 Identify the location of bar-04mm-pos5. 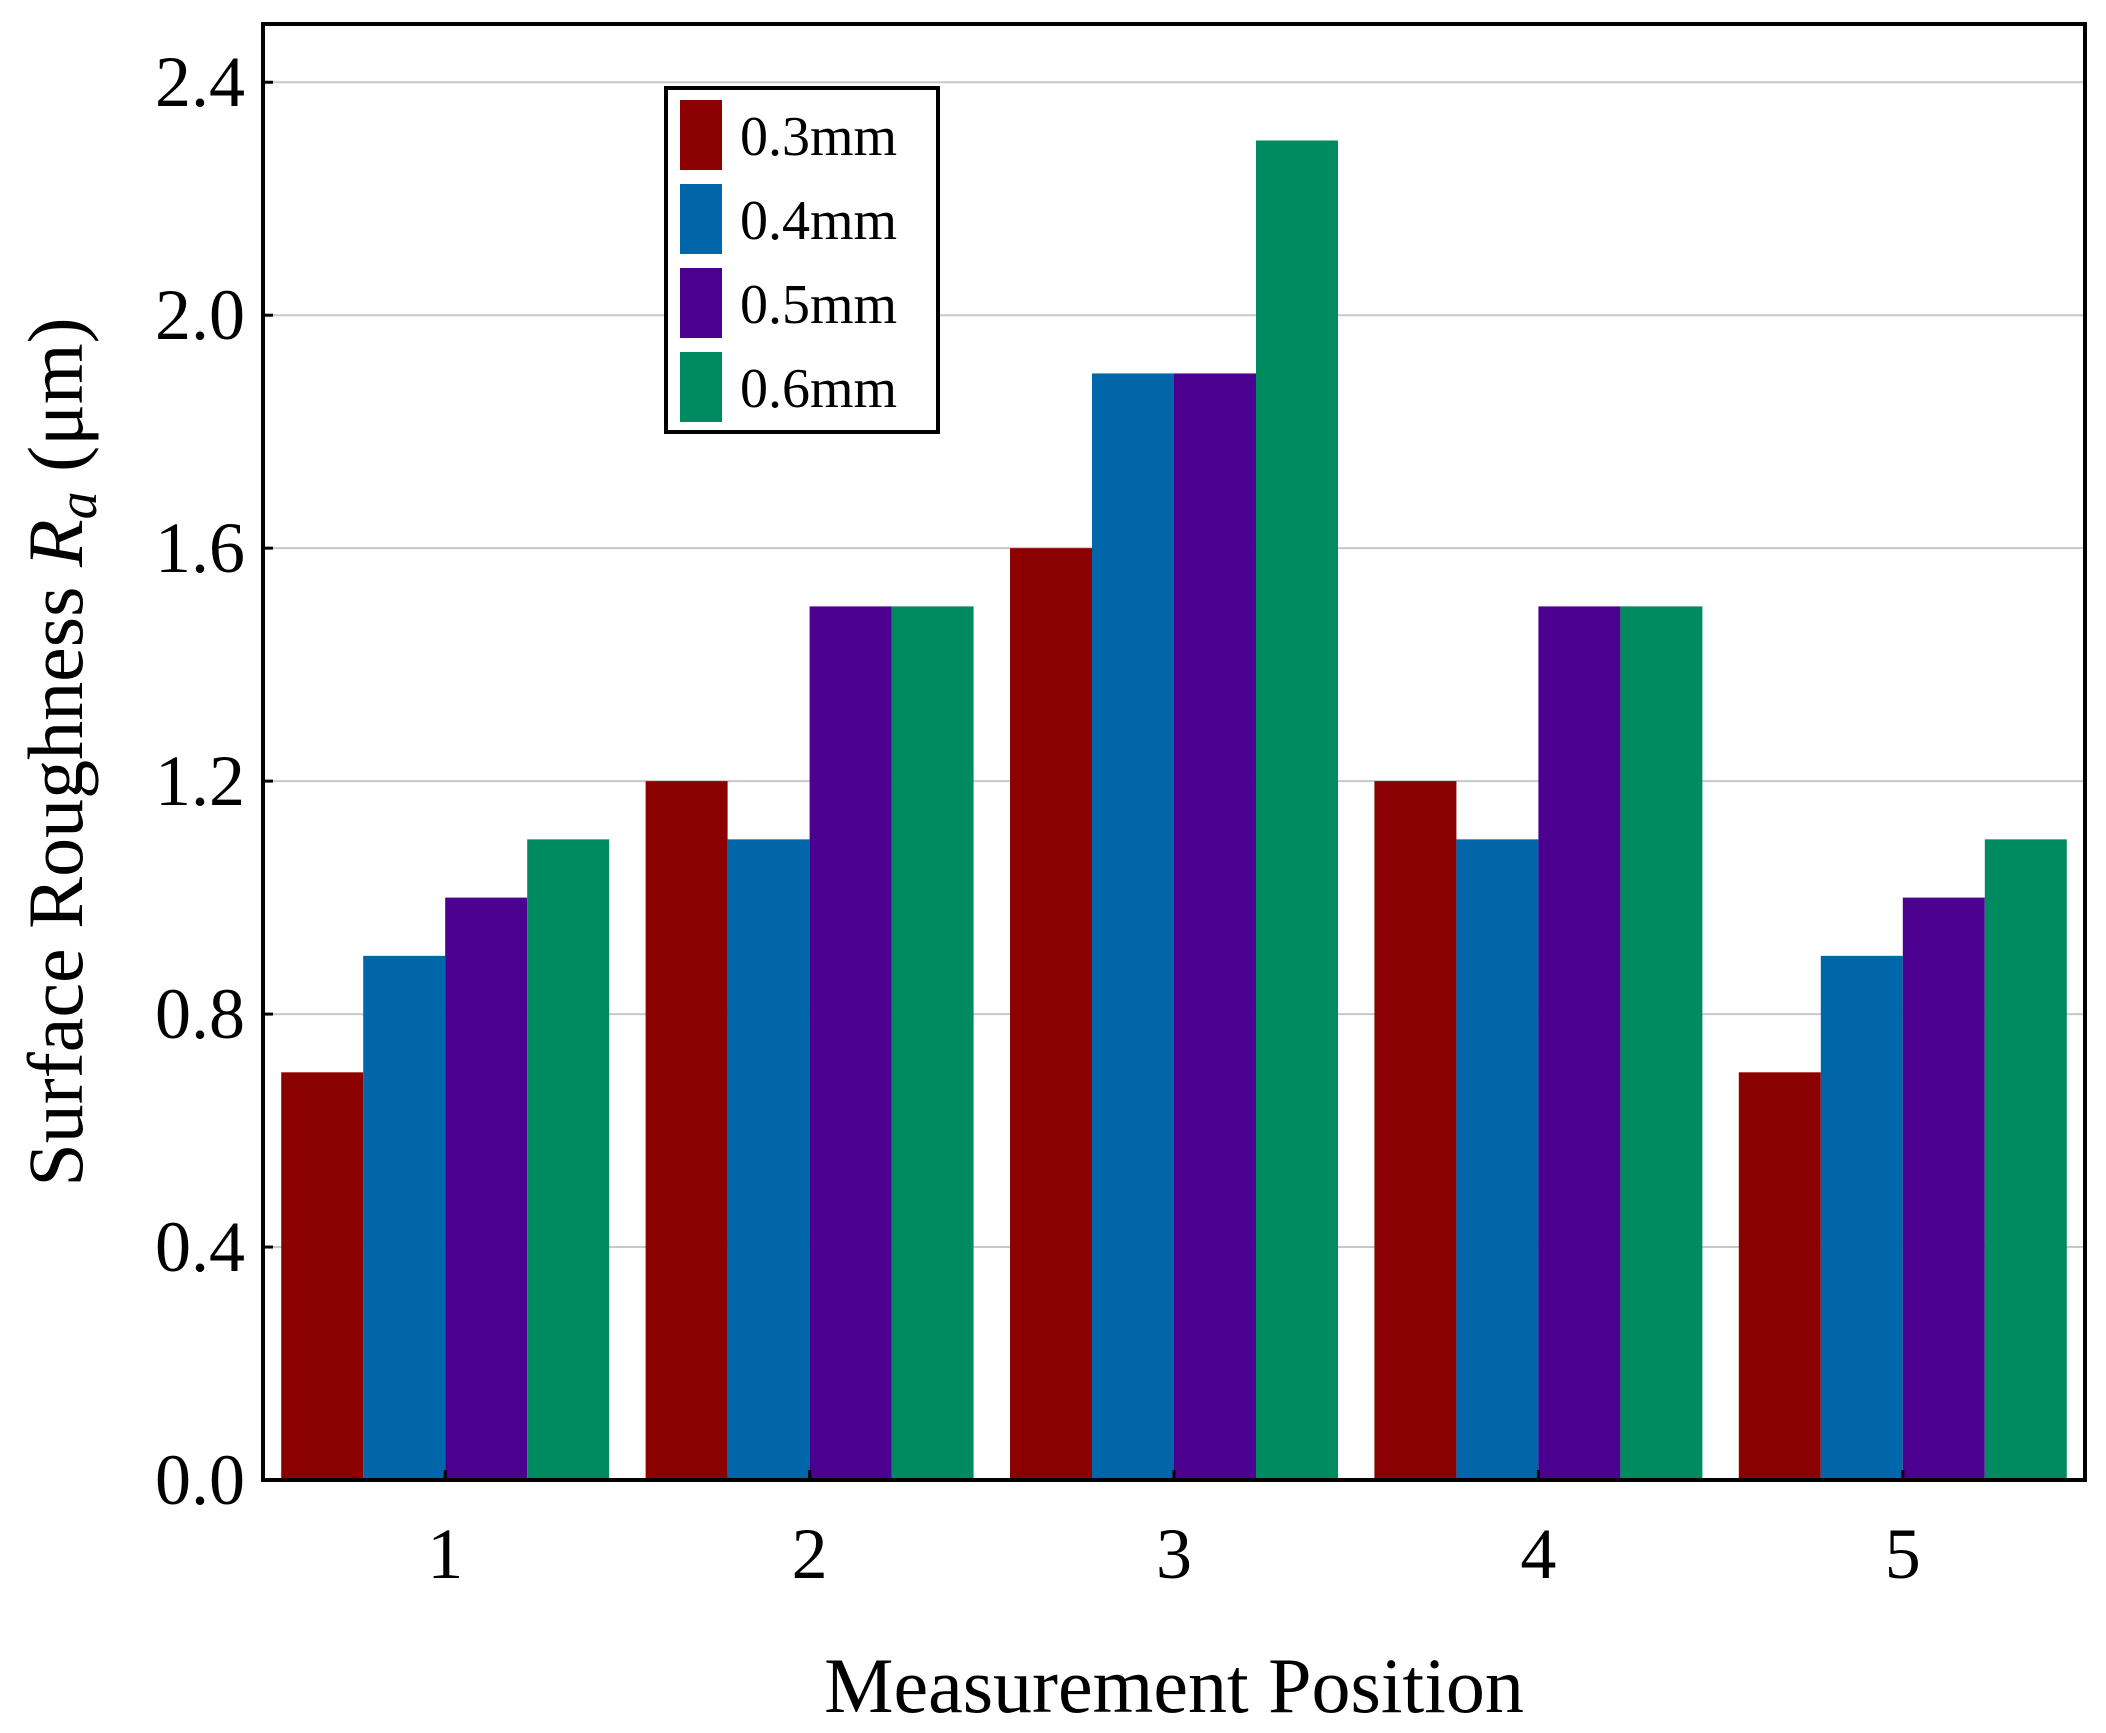
(1861, 1217).